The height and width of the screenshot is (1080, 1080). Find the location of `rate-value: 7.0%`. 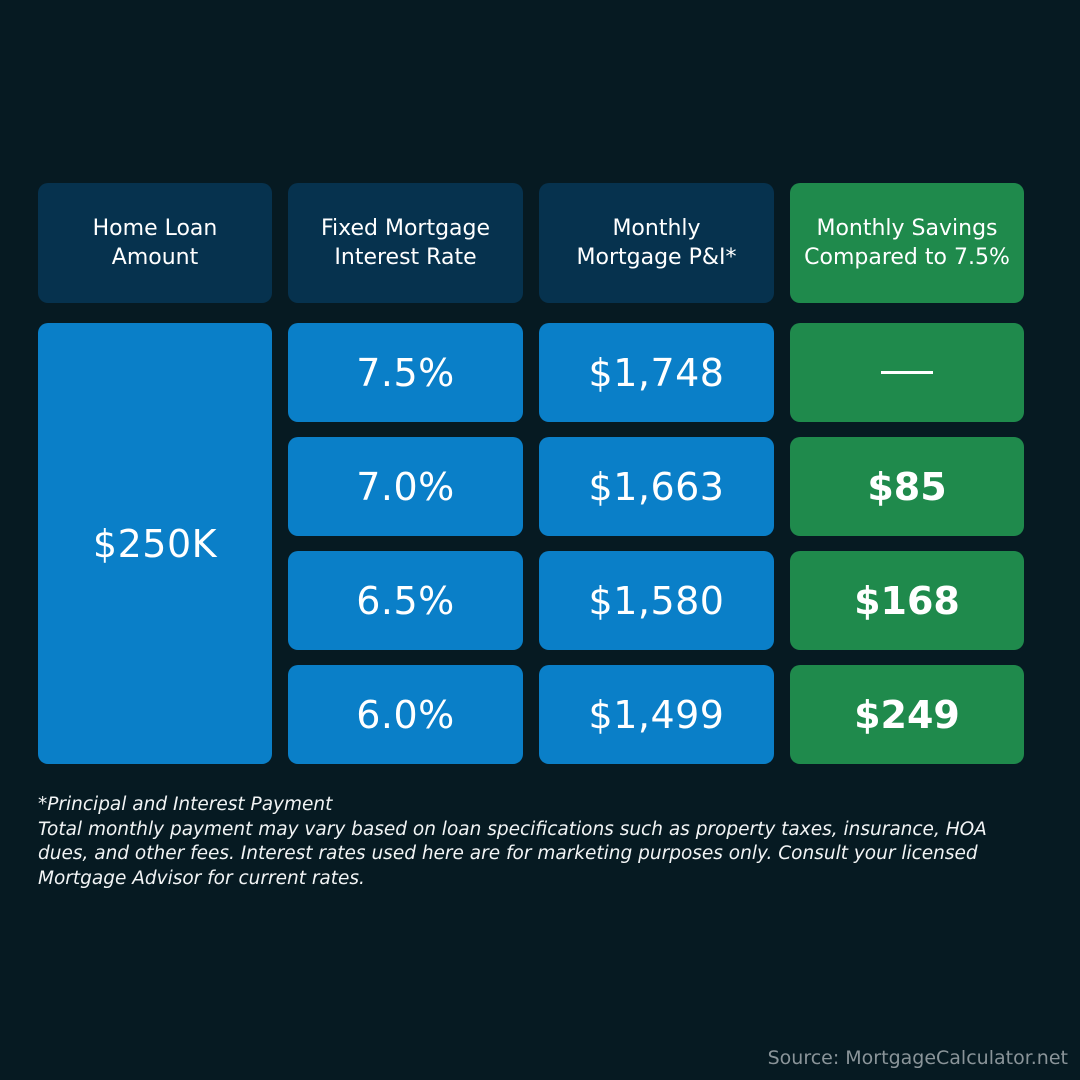

rate-value: 7.0% is located at coordinates (405, 486).